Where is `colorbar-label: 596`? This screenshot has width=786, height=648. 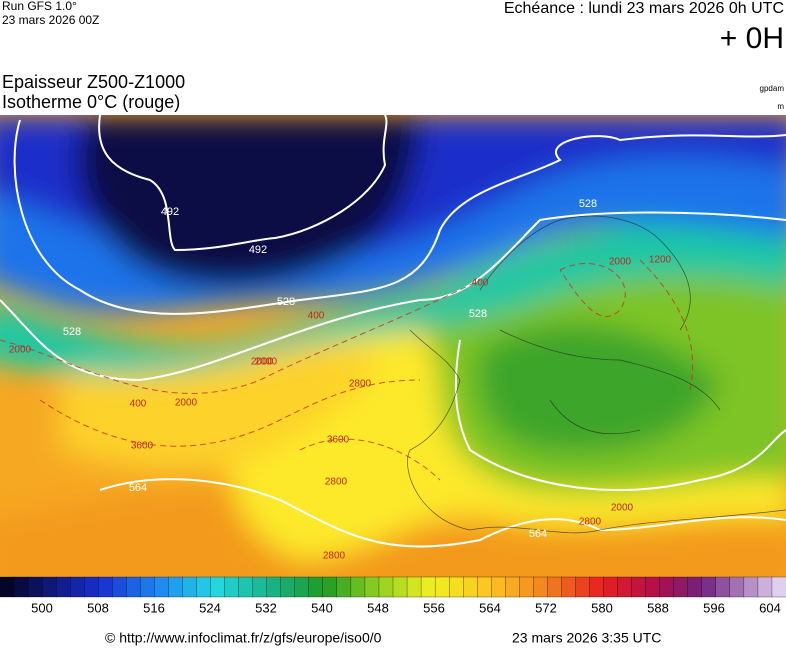
colorbar-label: 596 is located at coordinates (714, 607).